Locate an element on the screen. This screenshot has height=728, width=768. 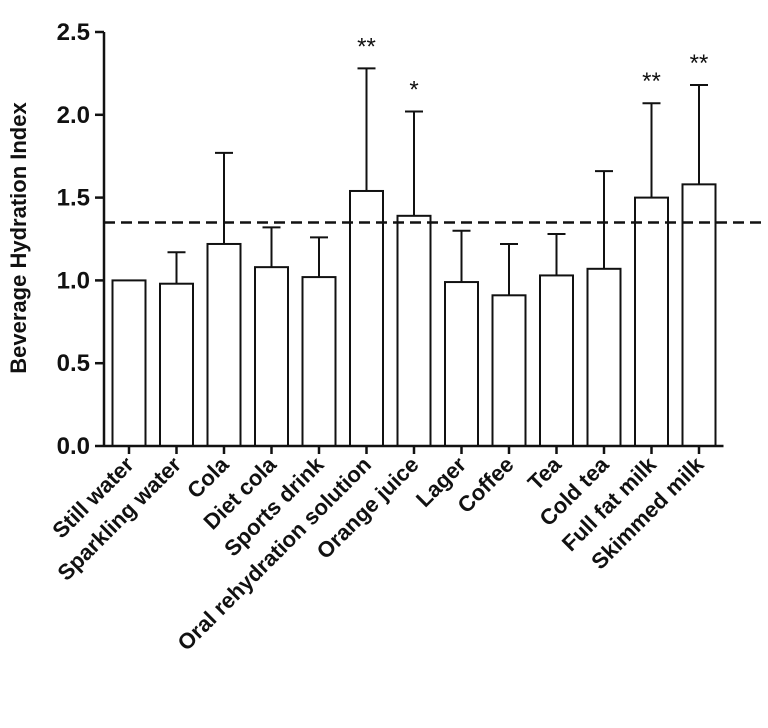
y-tick-label: 2.0 is located at coordinates (73, 115).